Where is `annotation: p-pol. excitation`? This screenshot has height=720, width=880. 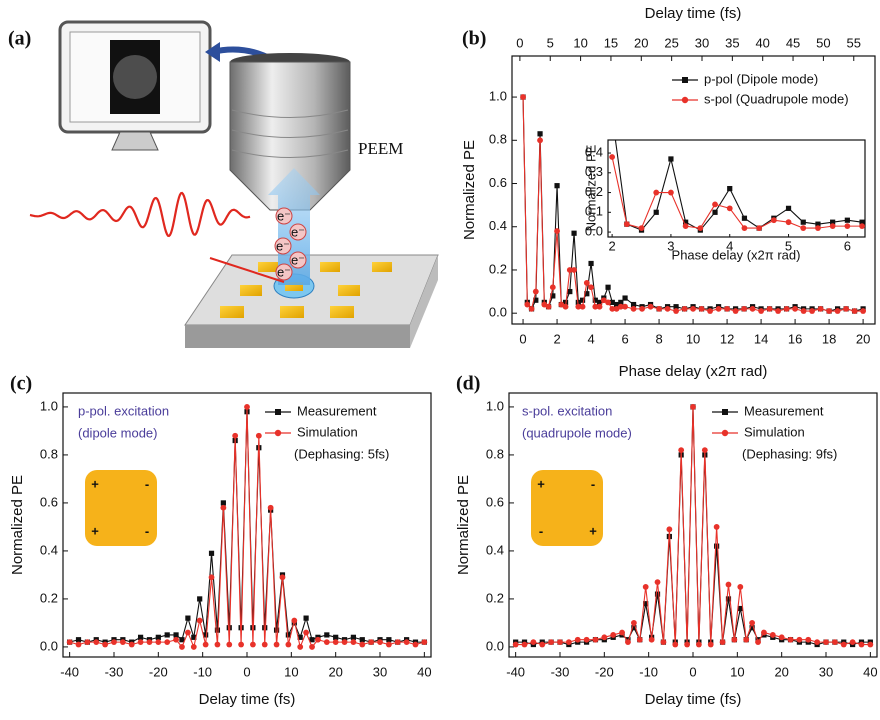 annotation: p-pol. excitation is located at coordinates (123, 410).